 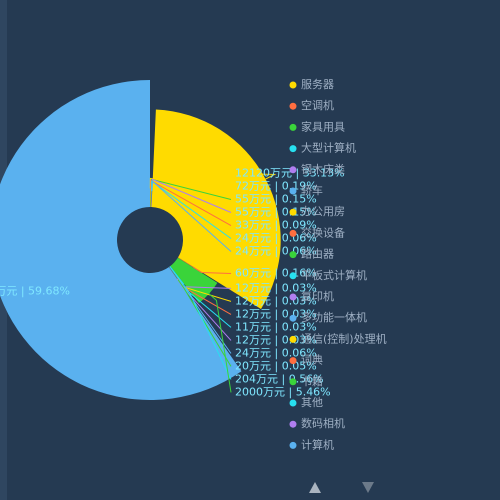 I want to click on legend-label: 其他, so click(x=312, y=402).